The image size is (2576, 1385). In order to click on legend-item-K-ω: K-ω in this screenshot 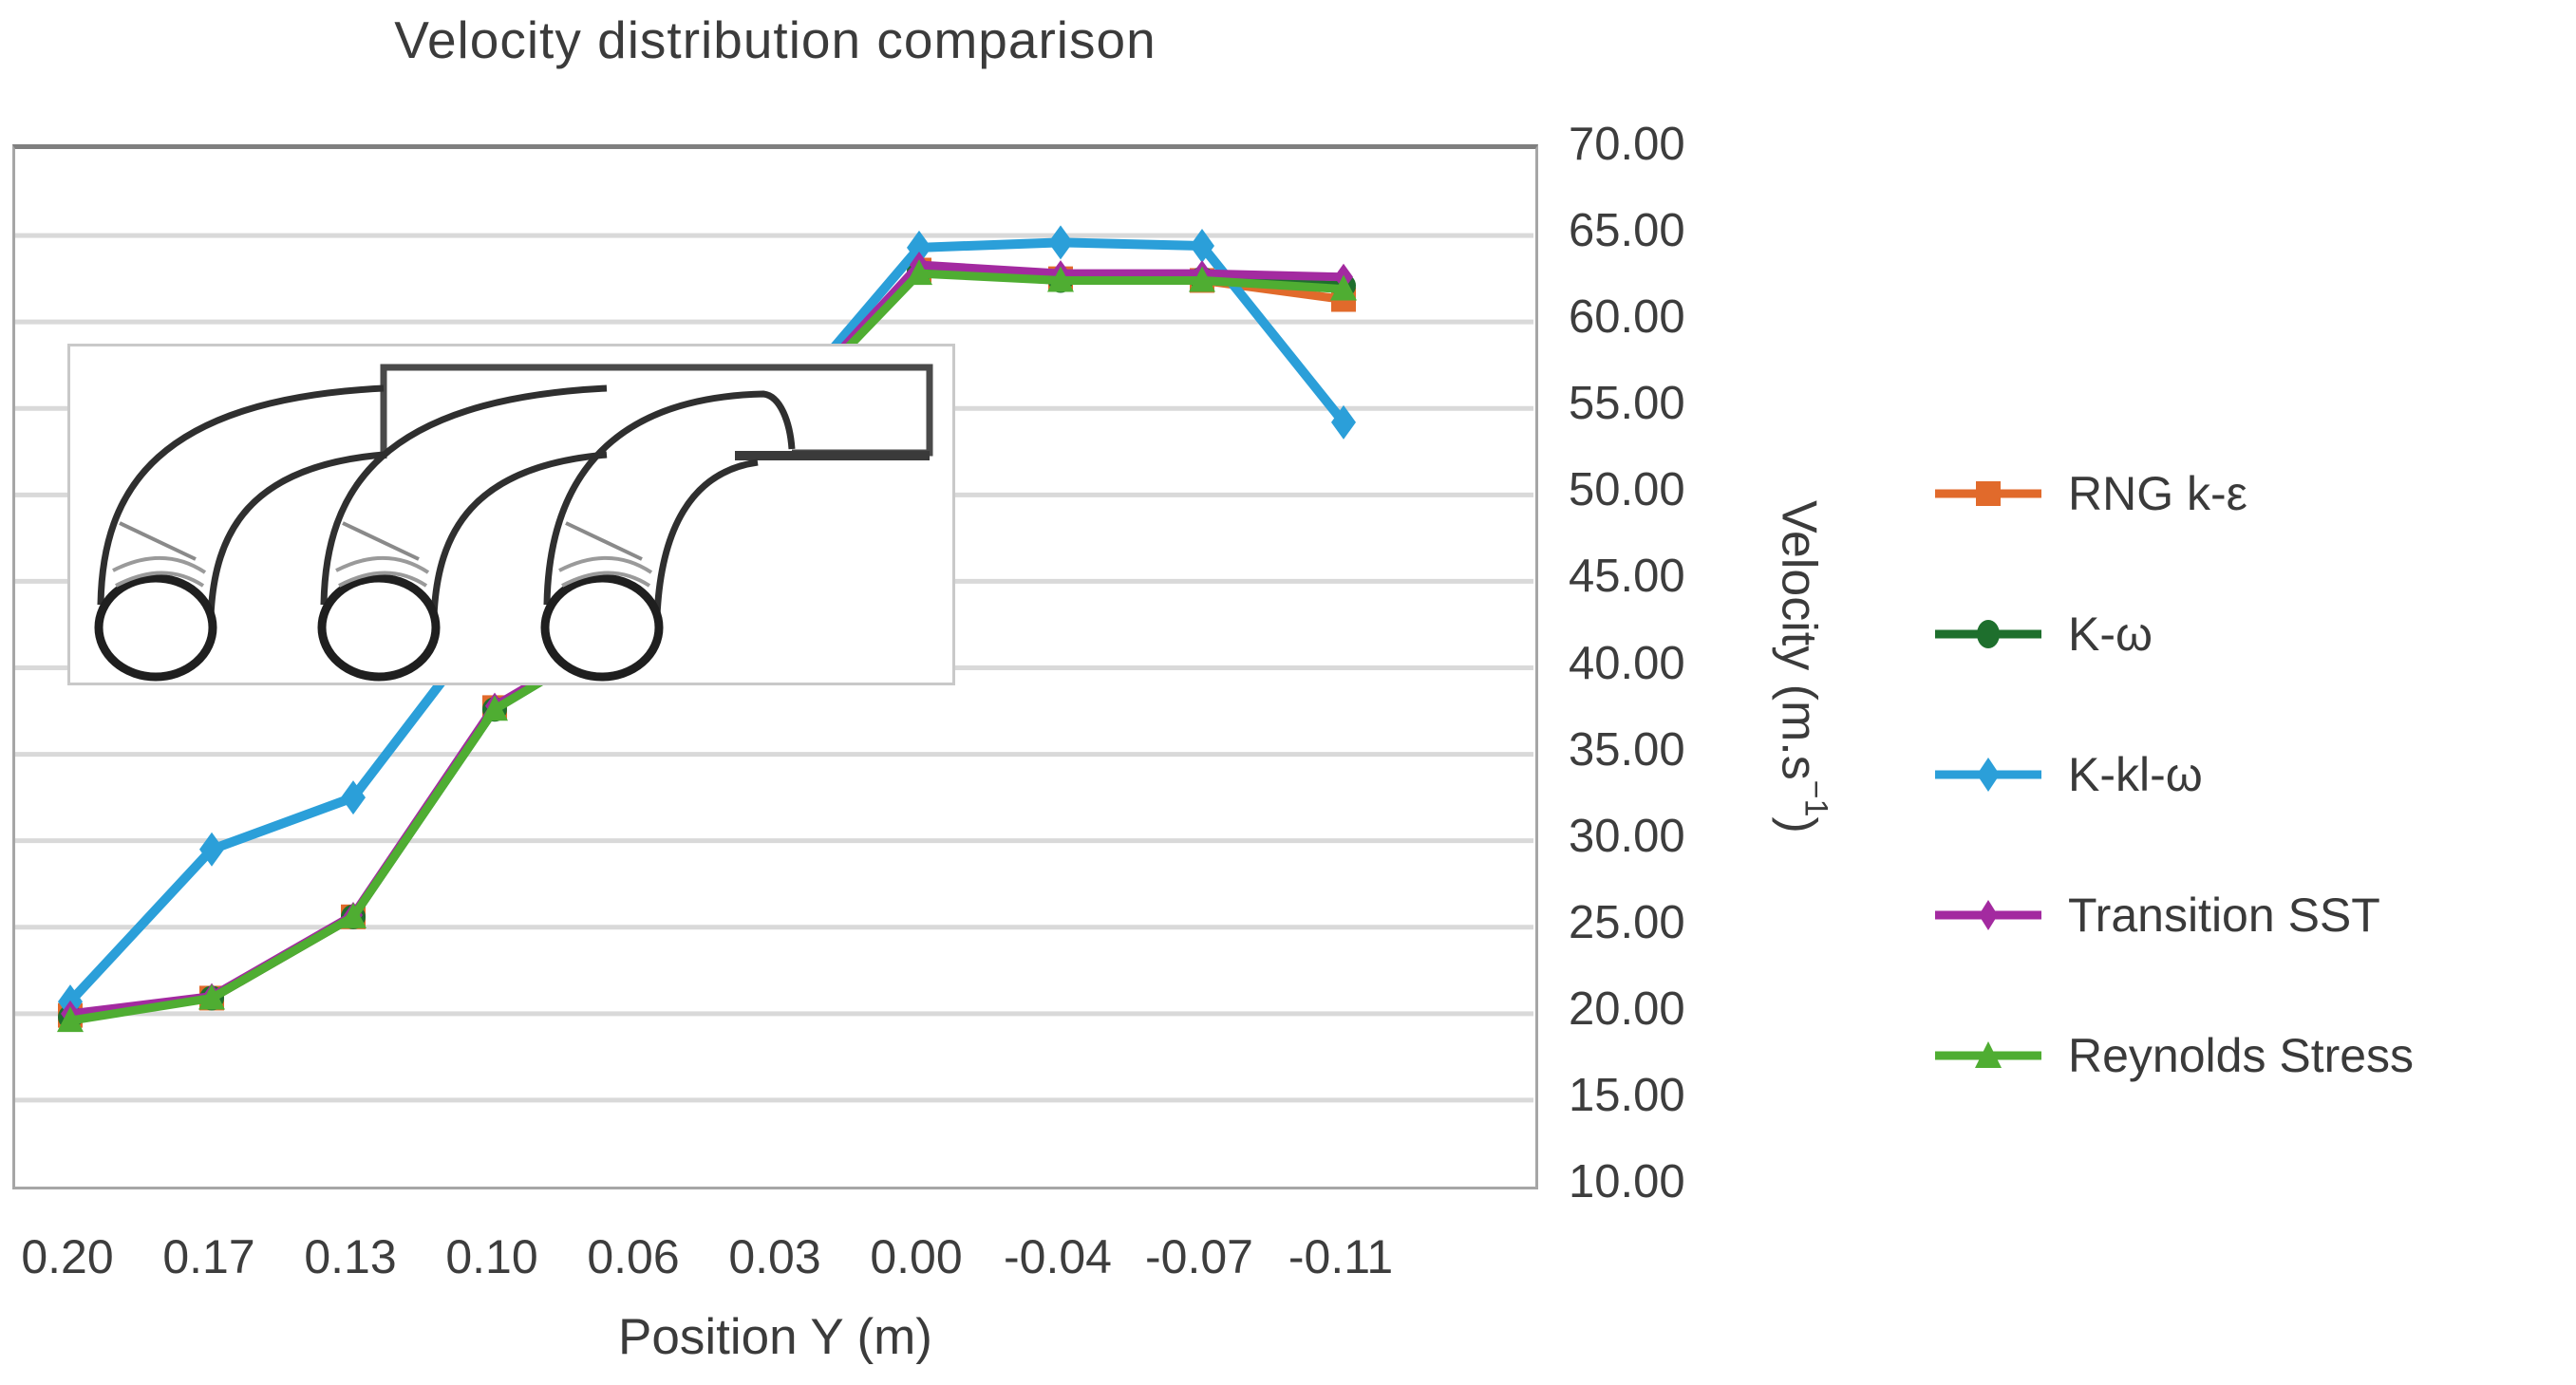, I will do `click(2174, 634)`.